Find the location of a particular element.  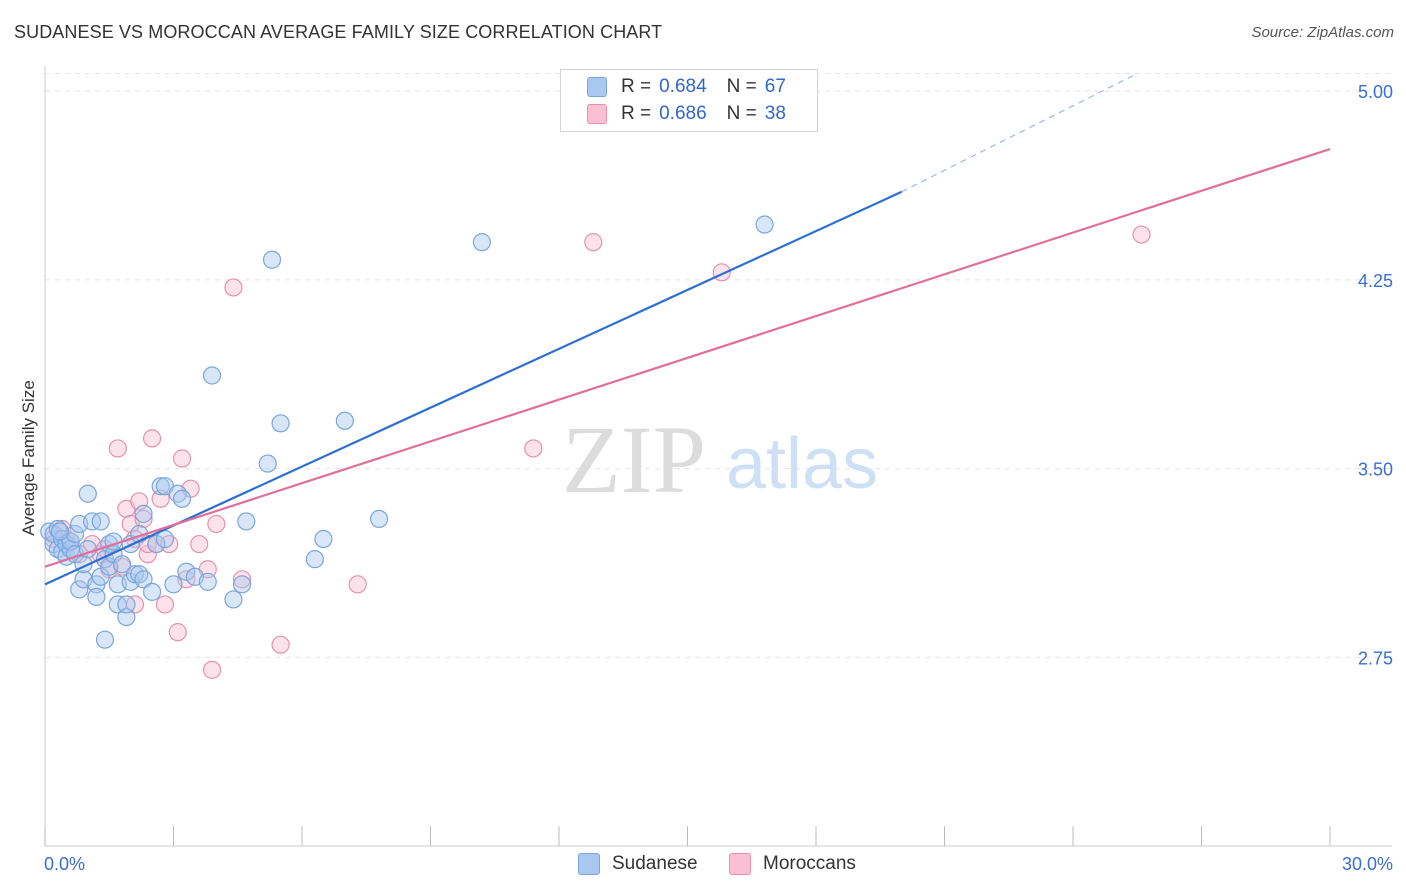

moroccan-r-value: 0.686 is located at coordinates (683, 113).